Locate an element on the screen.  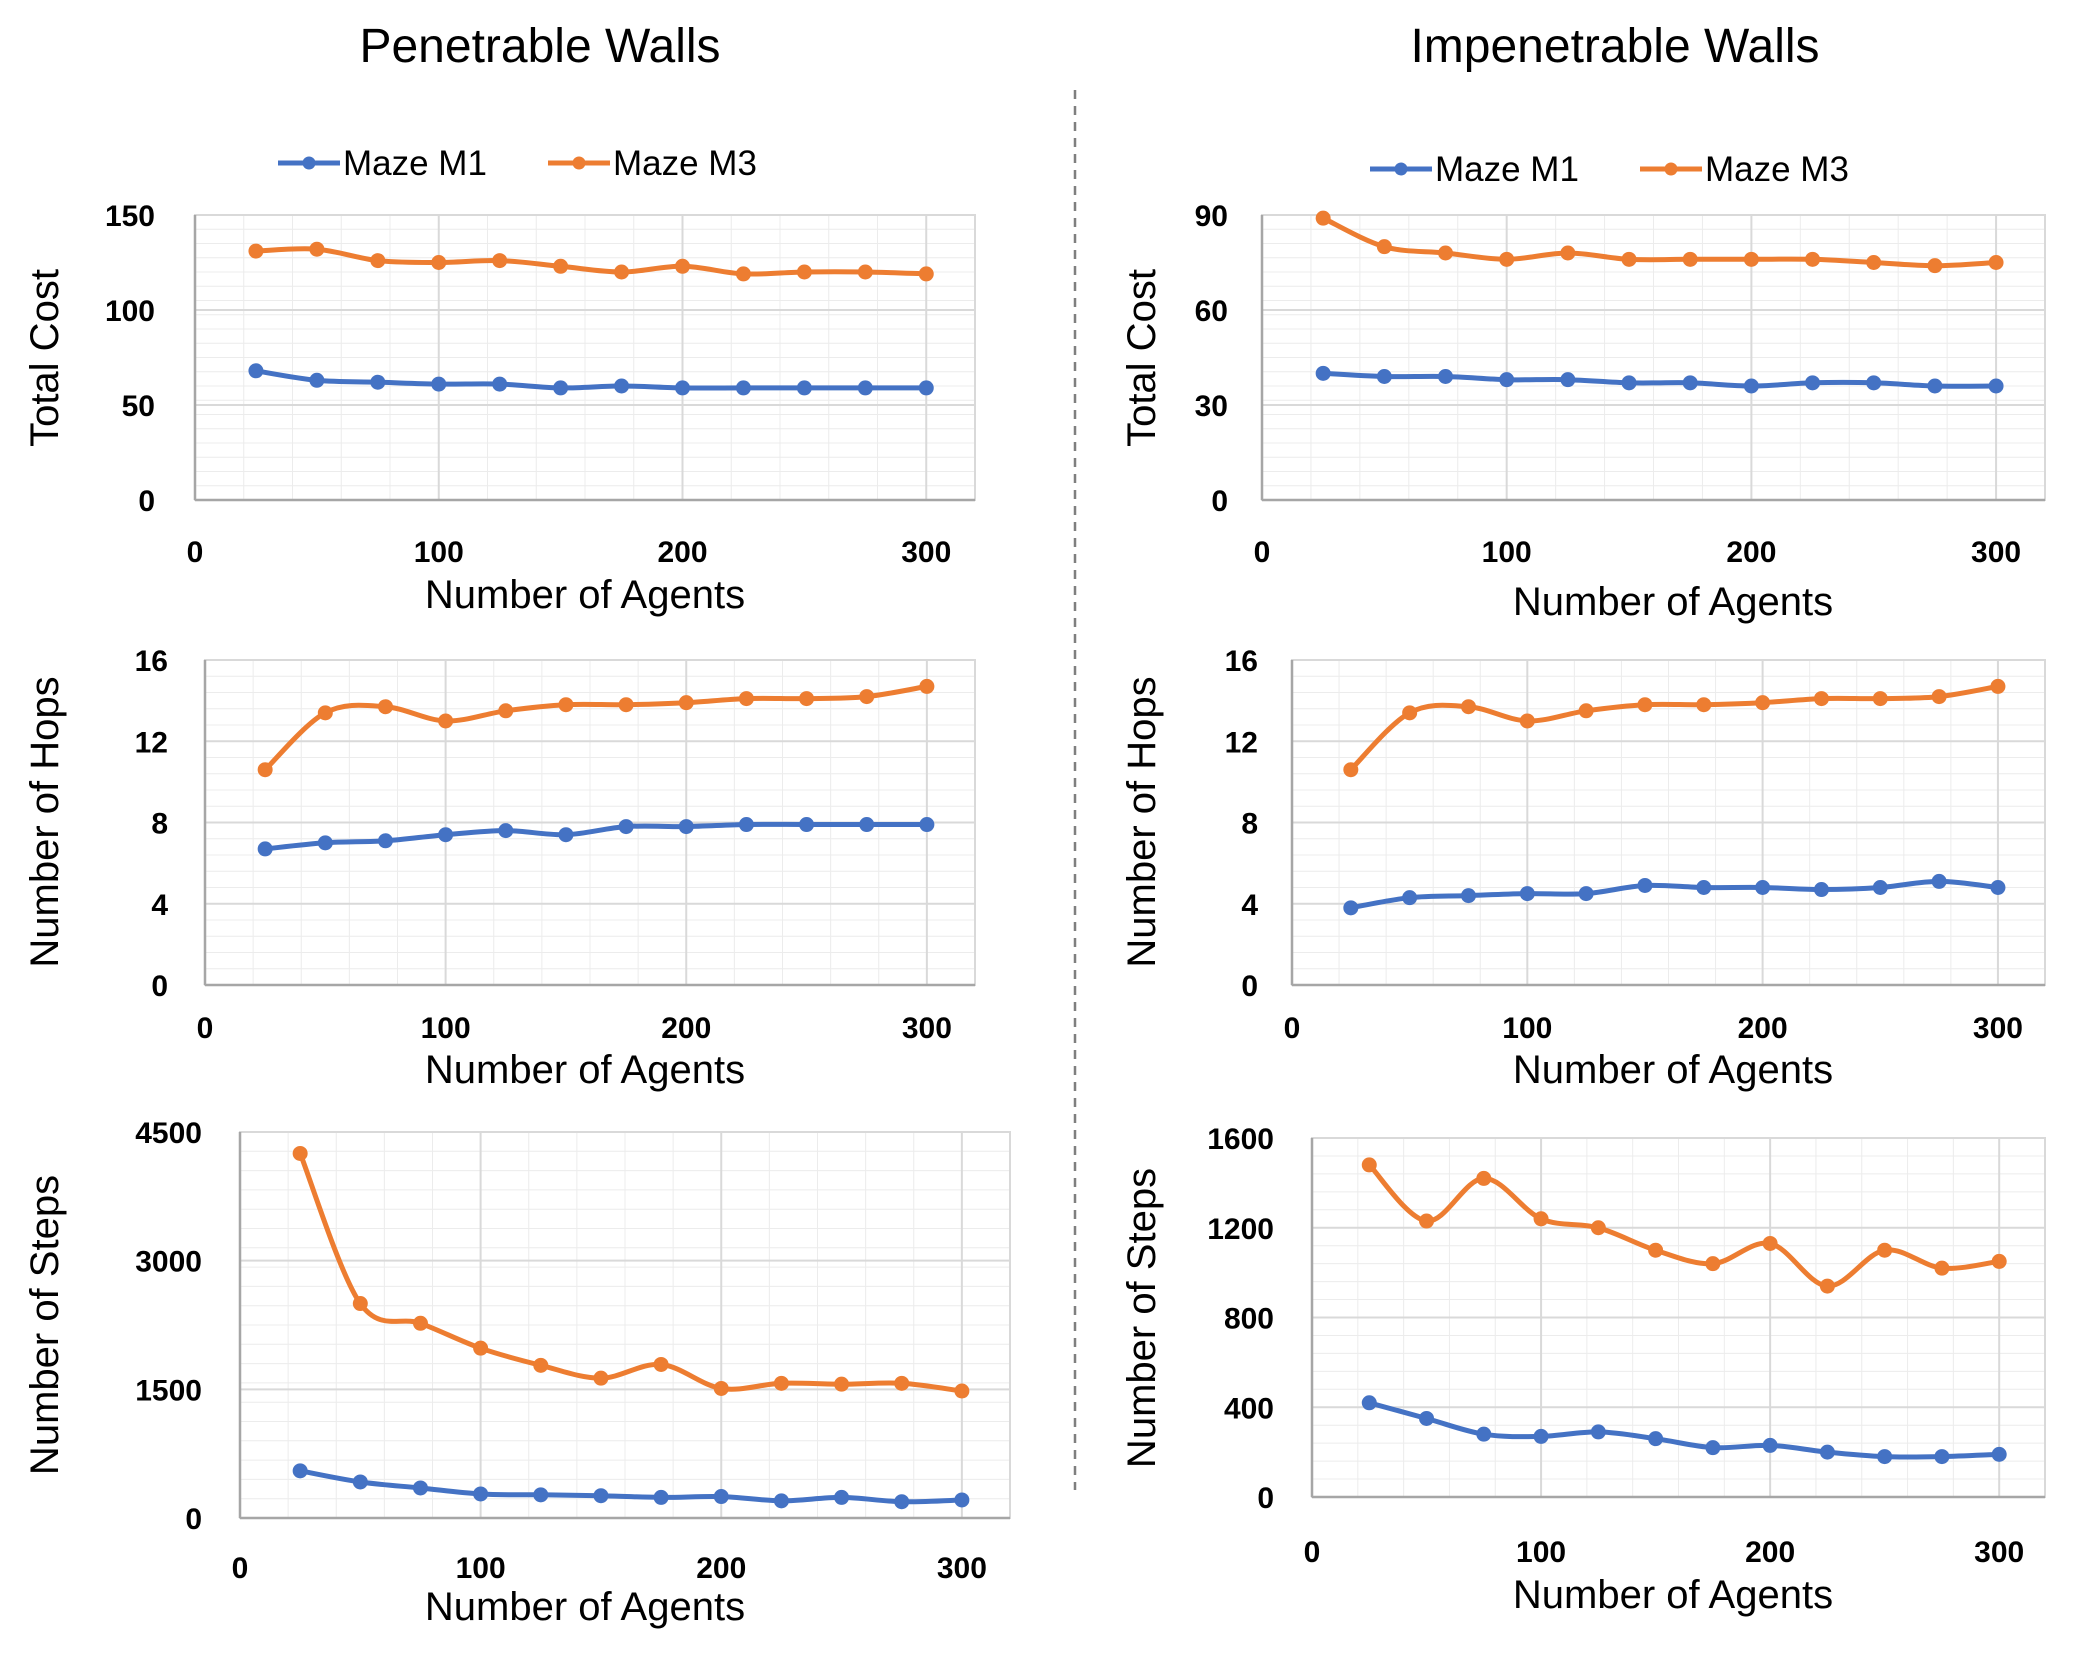
imp-cost-xtick-label: 300 is located at coordinates (1996, 552).